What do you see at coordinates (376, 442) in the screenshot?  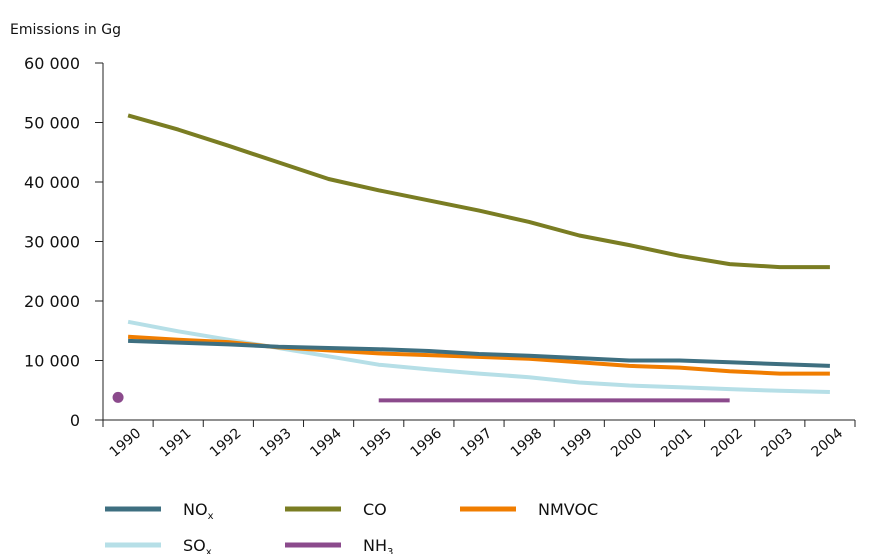 I see `x-tick-label: 1995` at bounding box center [376, 442].